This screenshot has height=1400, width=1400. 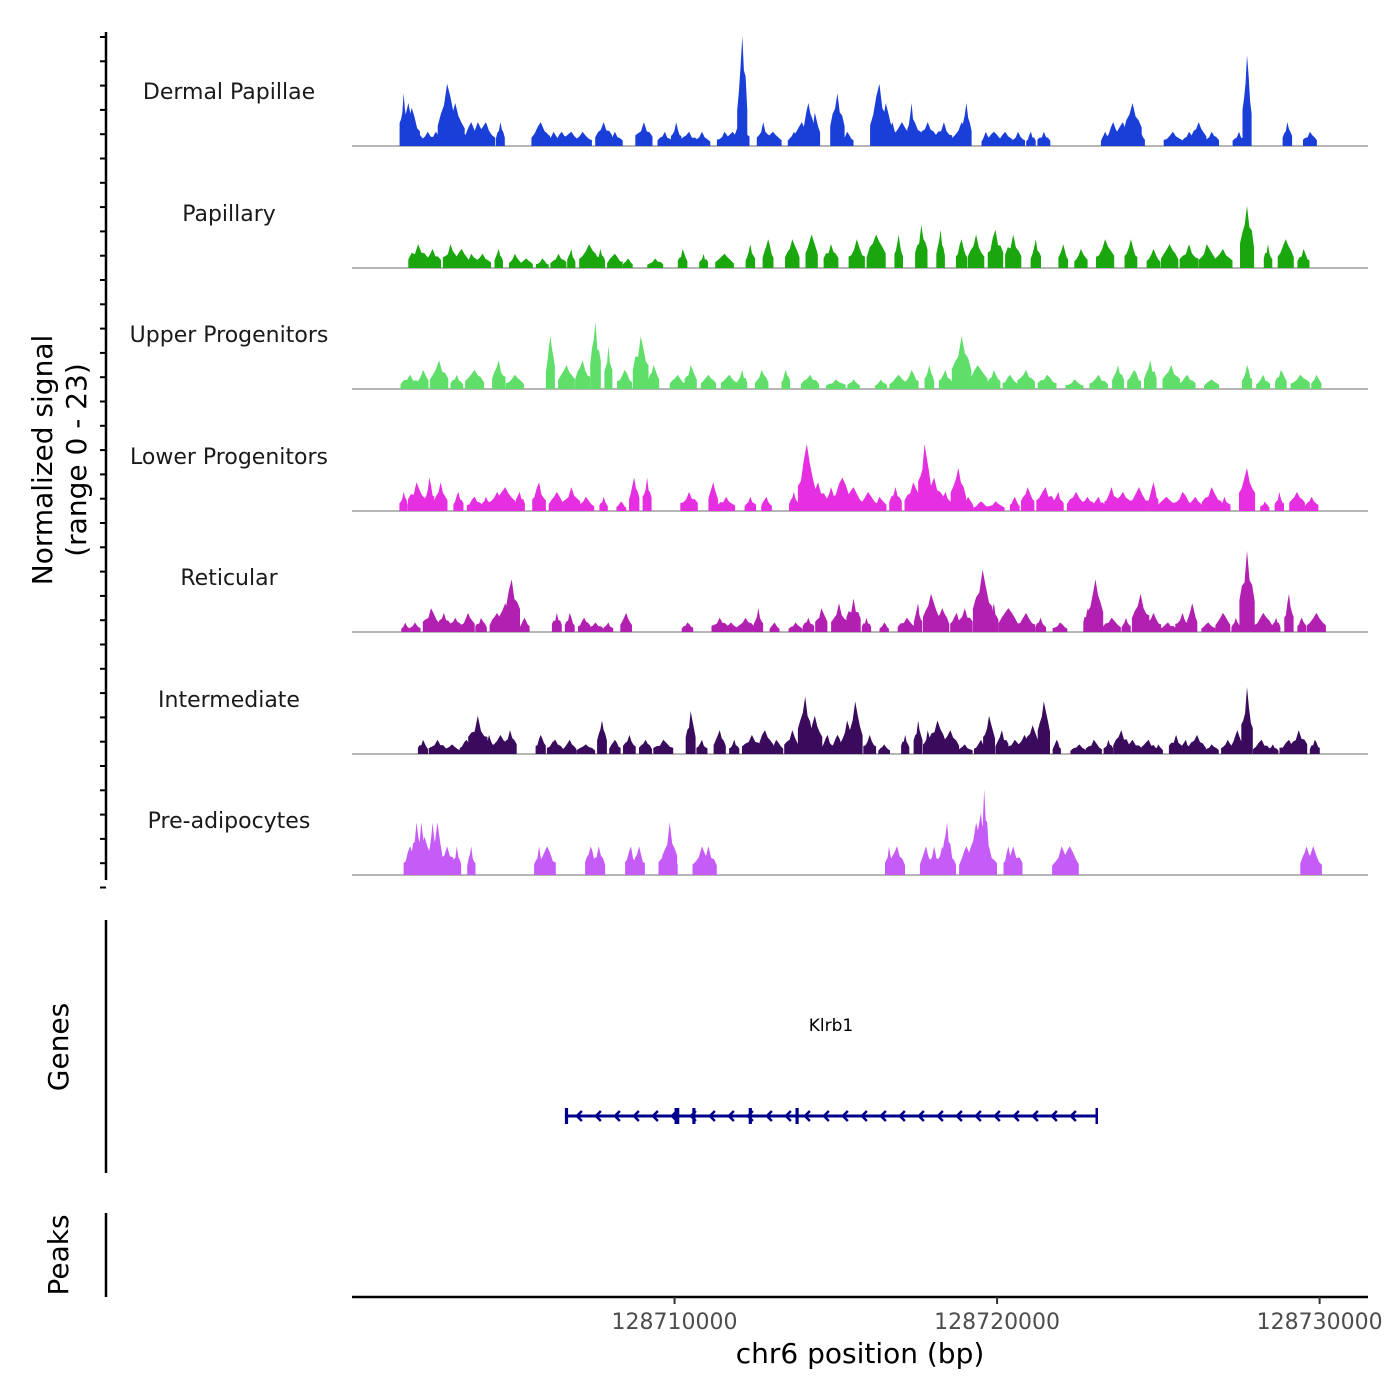 What do you see at coordinates (229, 578) in the screenshot?
I see `track-label: Reticular` at bounding box center [229, 578].